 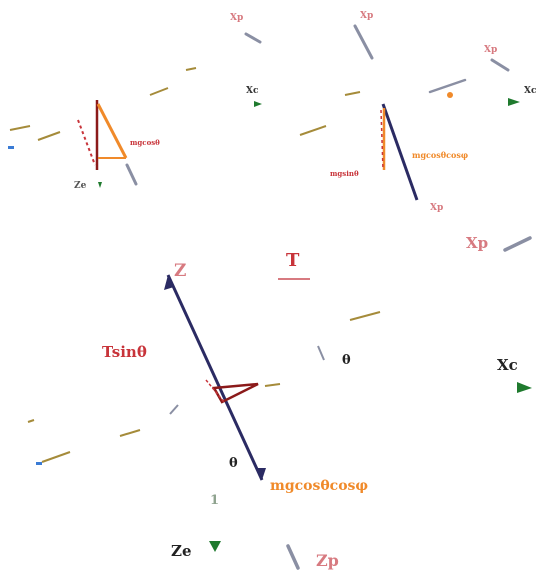 I want to click on top-left-dashed, so click(x=86, y=142).